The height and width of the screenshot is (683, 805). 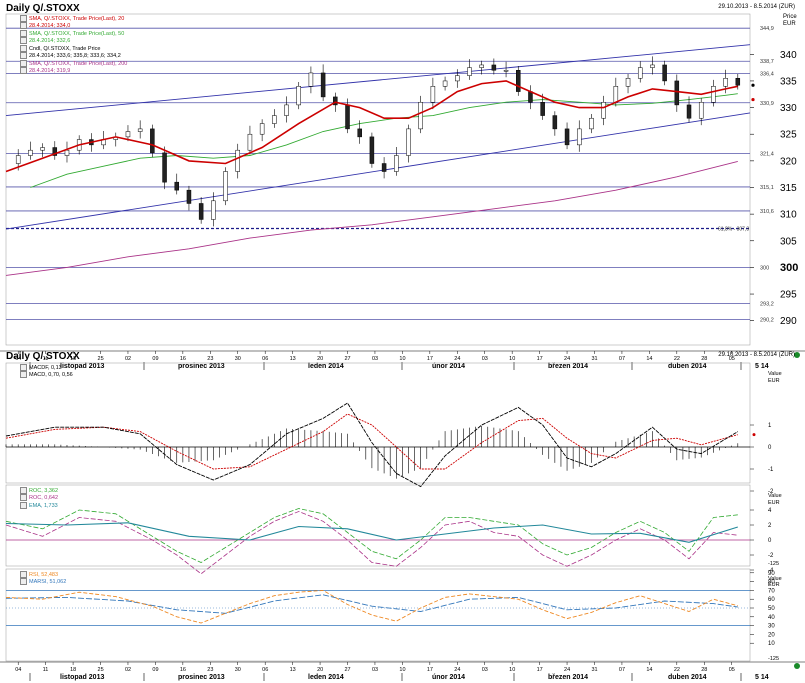 I want to click on currency-label: EUR, so click(x=789, y=24).